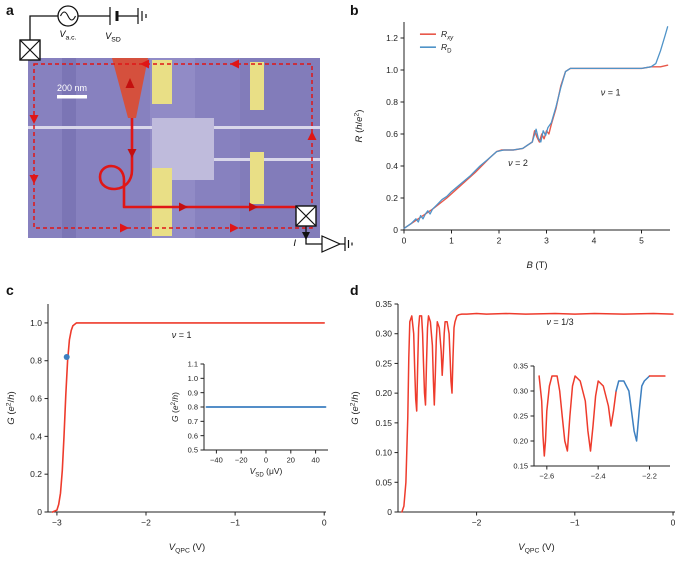 The image size is (685, 561). What do you see at coordinates (72, 97) in the screenshot?
I see `scale-bar` at bounding box center [72, 97].